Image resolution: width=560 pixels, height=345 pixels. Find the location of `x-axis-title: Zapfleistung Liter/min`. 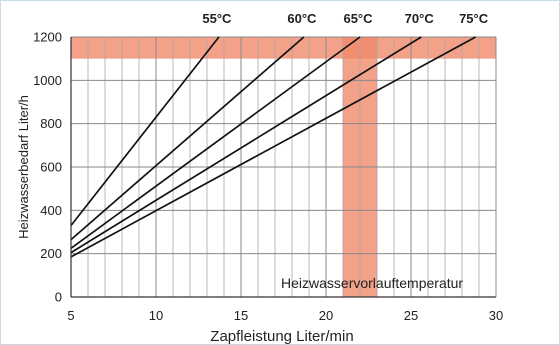

x-axis-title: Zapfleistung Liter/min is located at coordinates (281, 336).